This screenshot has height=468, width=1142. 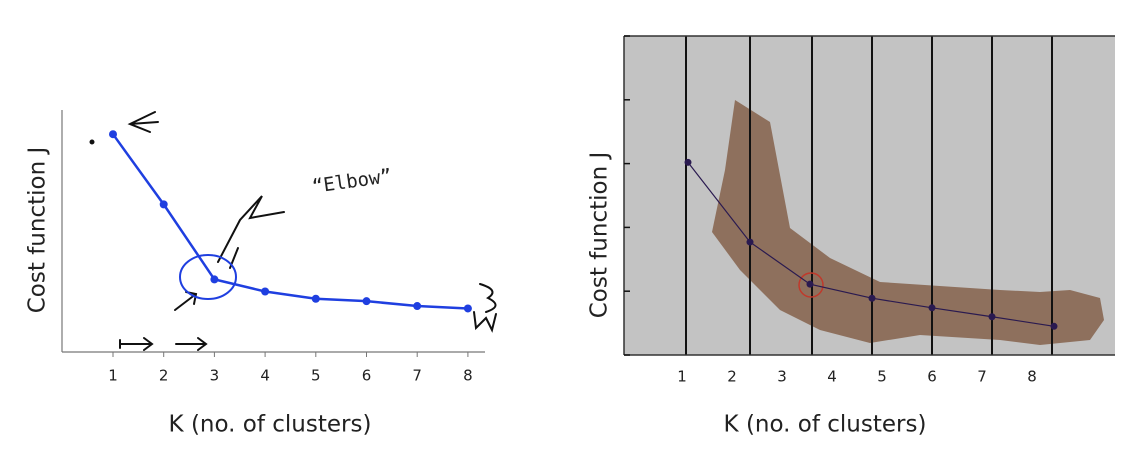 I want to click on annotation: “Elbow”, so click(x=352, y=181).